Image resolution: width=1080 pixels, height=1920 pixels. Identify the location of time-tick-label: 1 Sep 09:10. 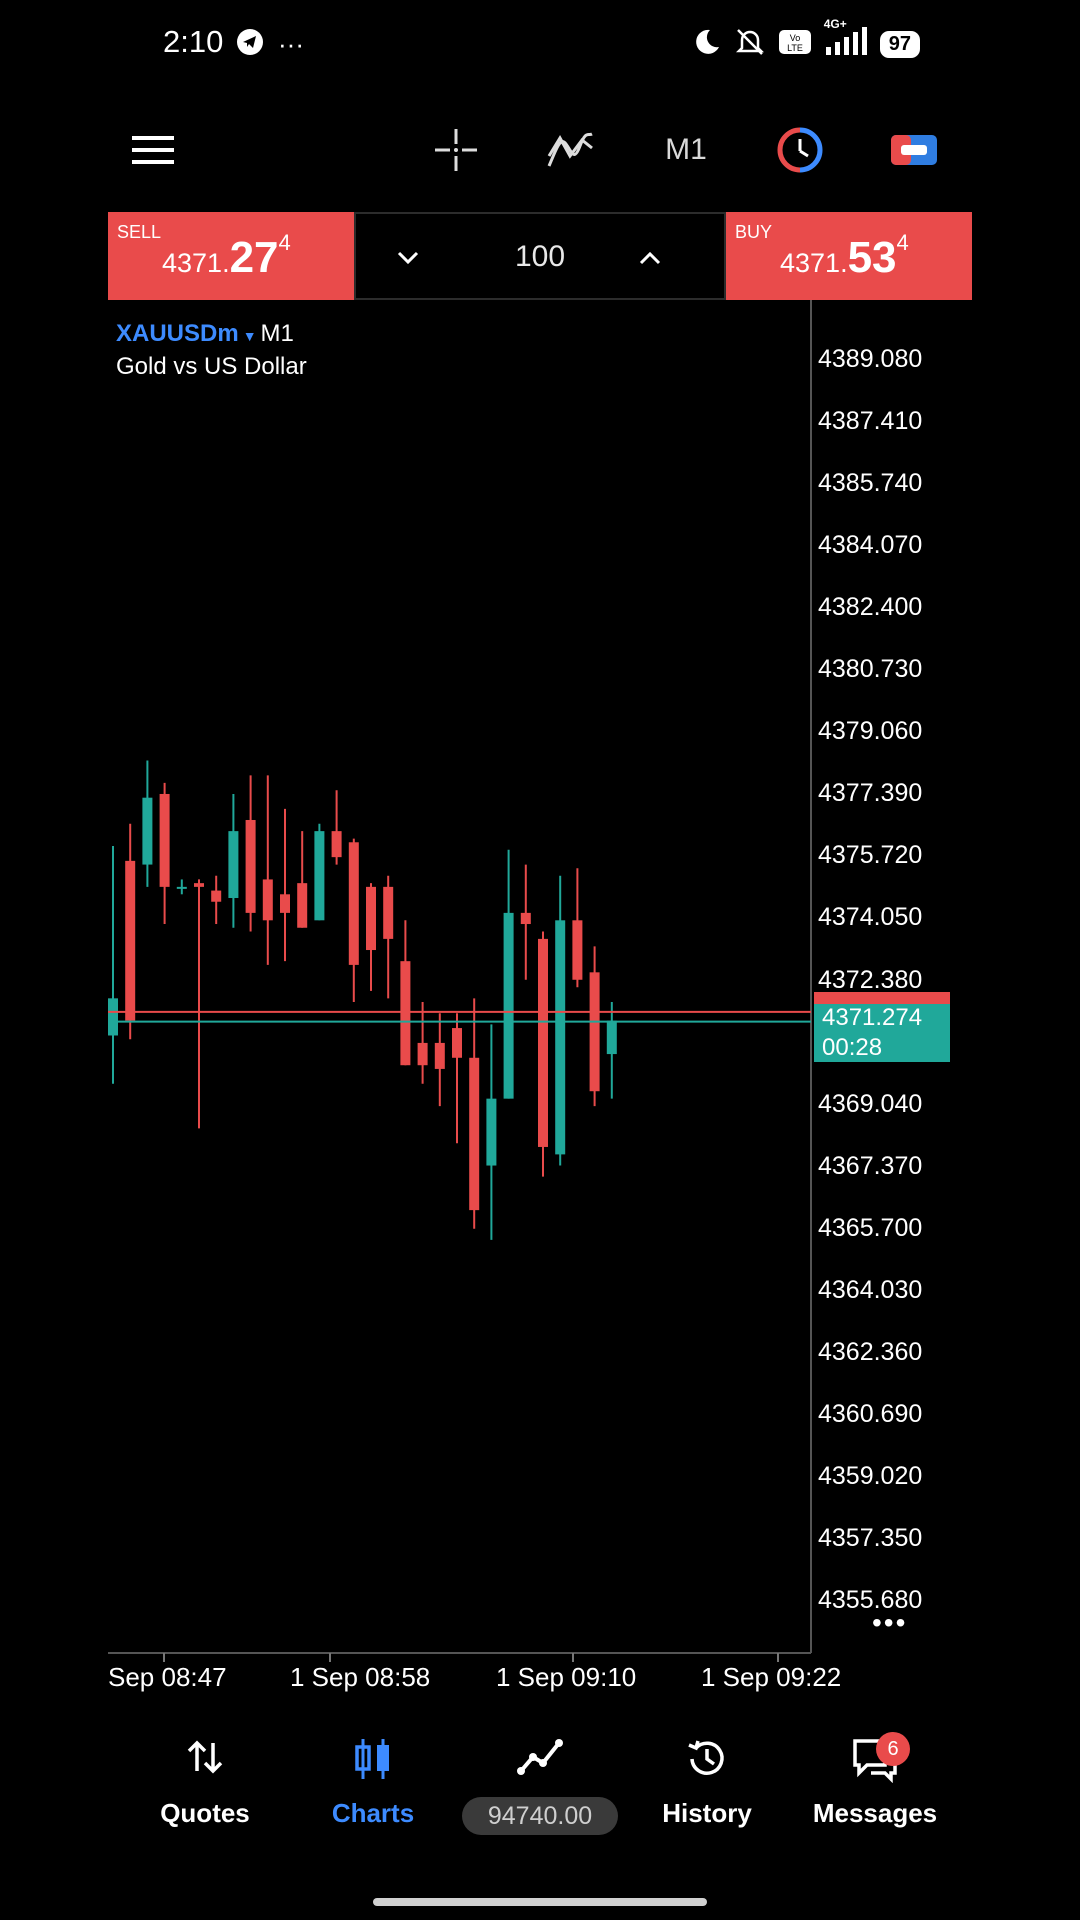
(566, 1677).